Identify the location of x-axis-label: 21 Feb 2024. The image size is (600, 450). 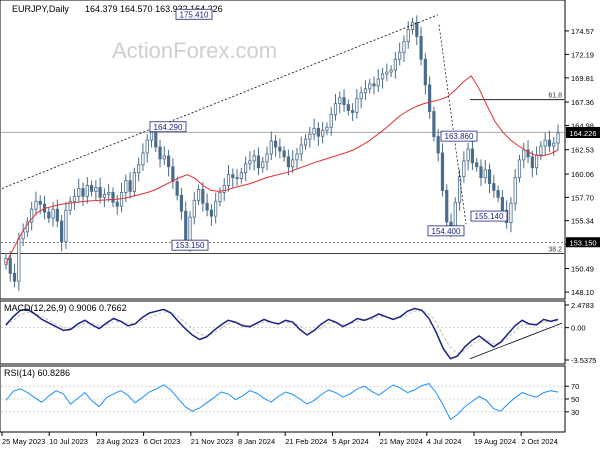
(306, 441).